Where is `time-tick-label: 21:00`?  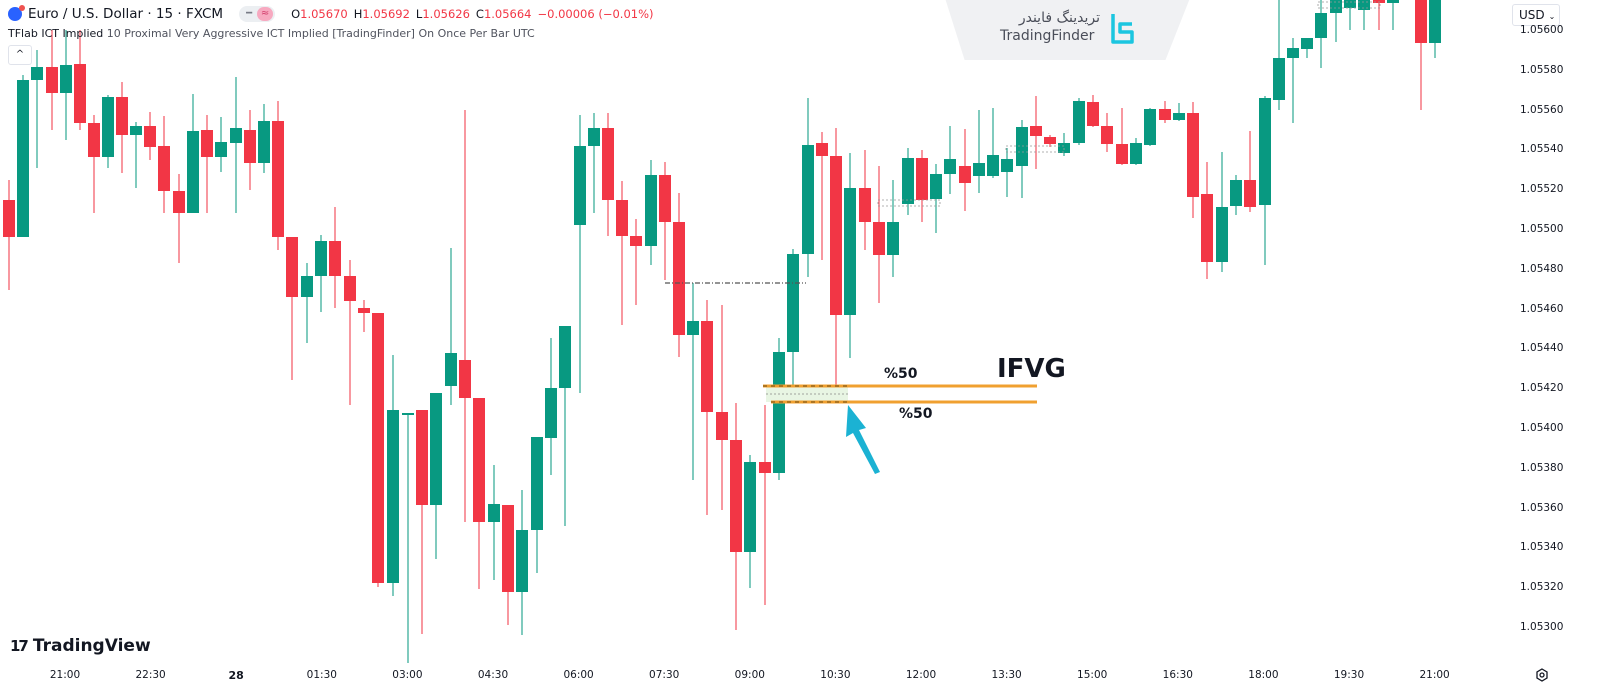
time-tick-label: 21:00 is located at coordinates (65, 675).